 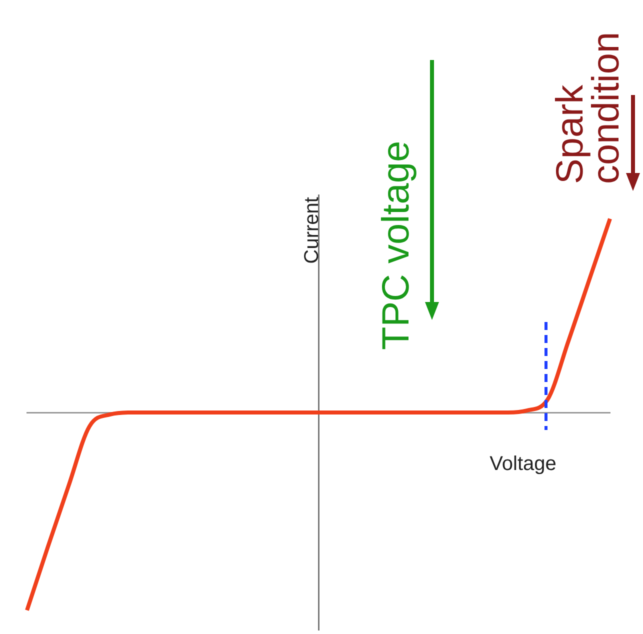 What do you see at coordinates (588, 108) in the screenshot?
I see `text: Spark condition` at bounding box center [588, 108].